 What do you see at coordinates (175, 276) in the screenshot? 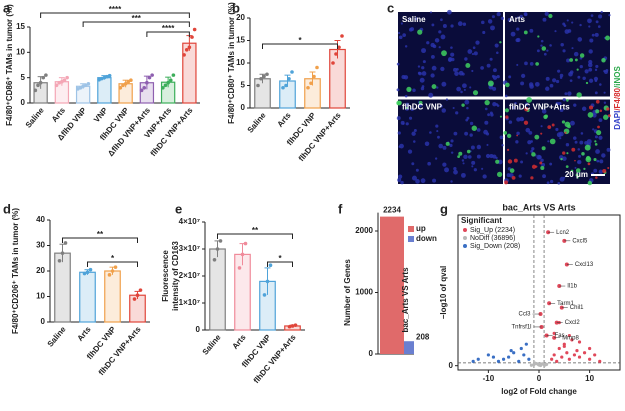
I see `y-axis-label: intensity of CD163` at bounding box center [175, 276].